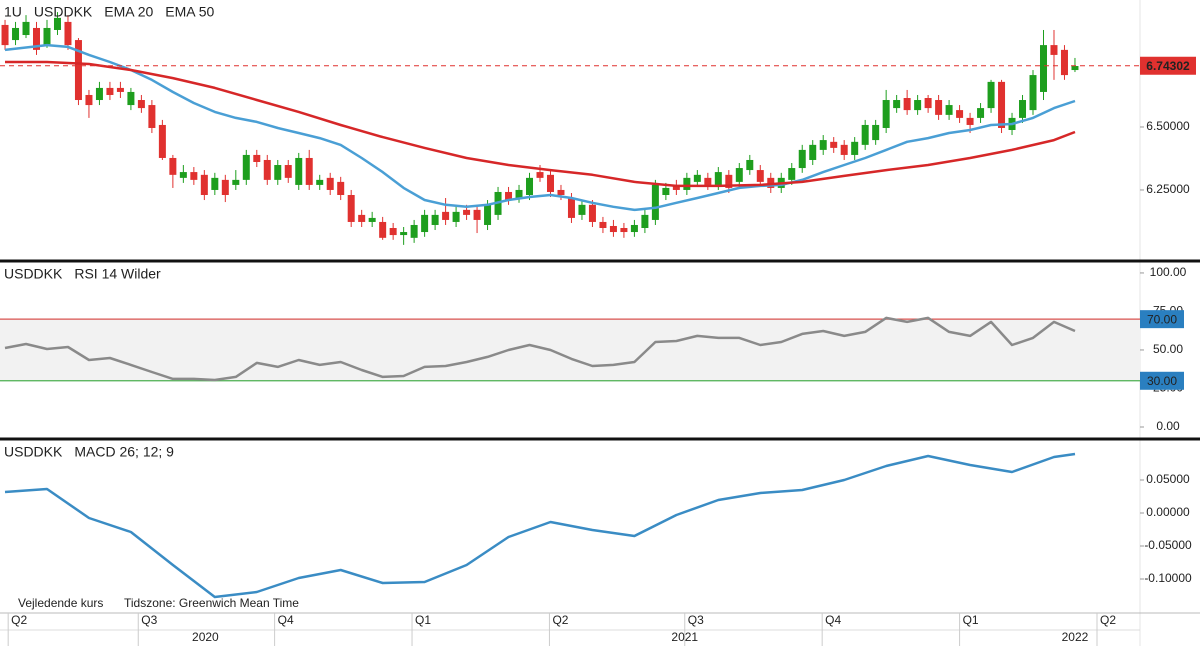  Describe the element at coordinates (423, 620) in the screenshot. I see `x-tick-label: Q1` at that location.